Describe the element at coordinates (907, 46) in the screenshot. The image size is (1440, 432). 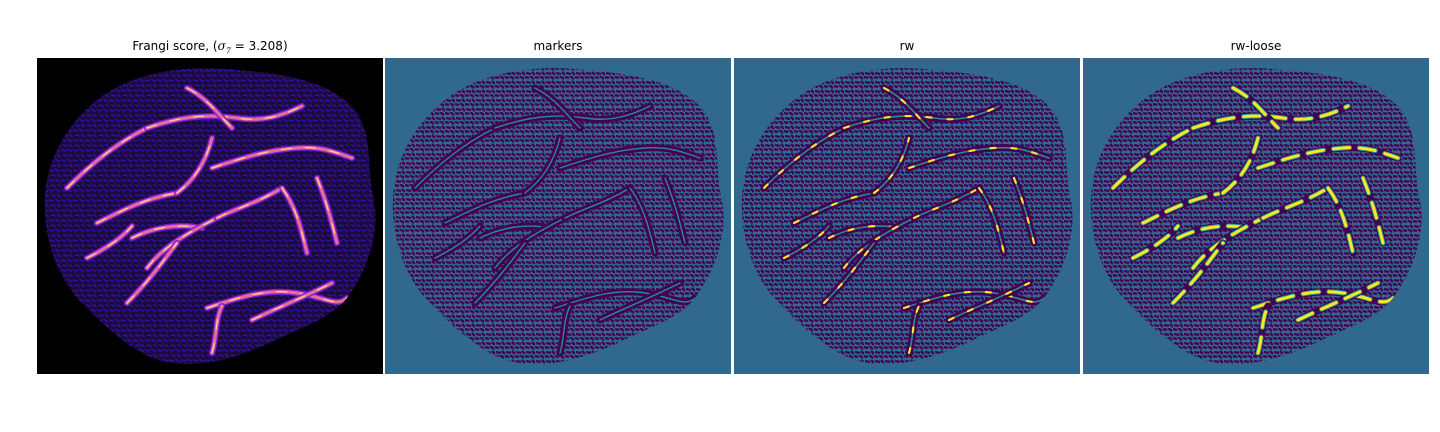
I see `panel-title-rw: rw` at that location.